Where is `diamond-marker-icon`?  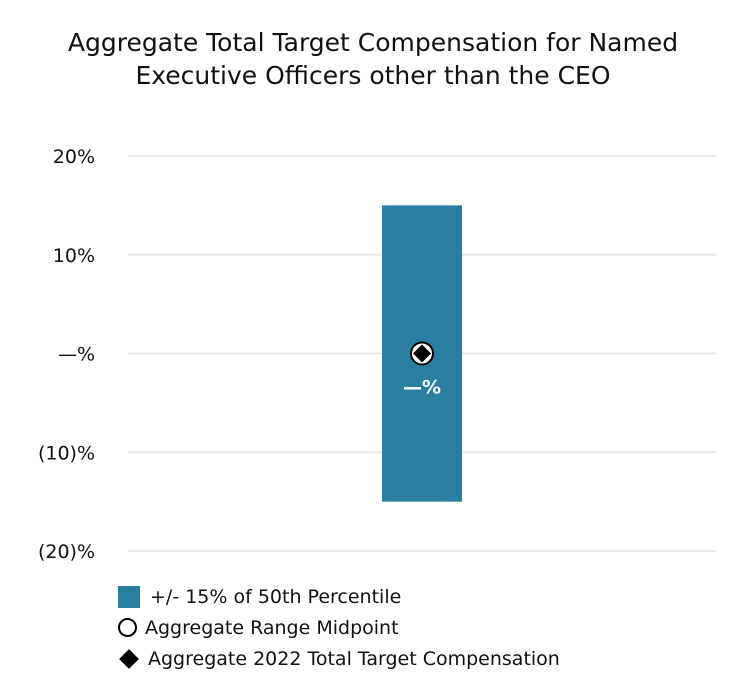
diamond-marker-icon is located at coordinates (129, 658).